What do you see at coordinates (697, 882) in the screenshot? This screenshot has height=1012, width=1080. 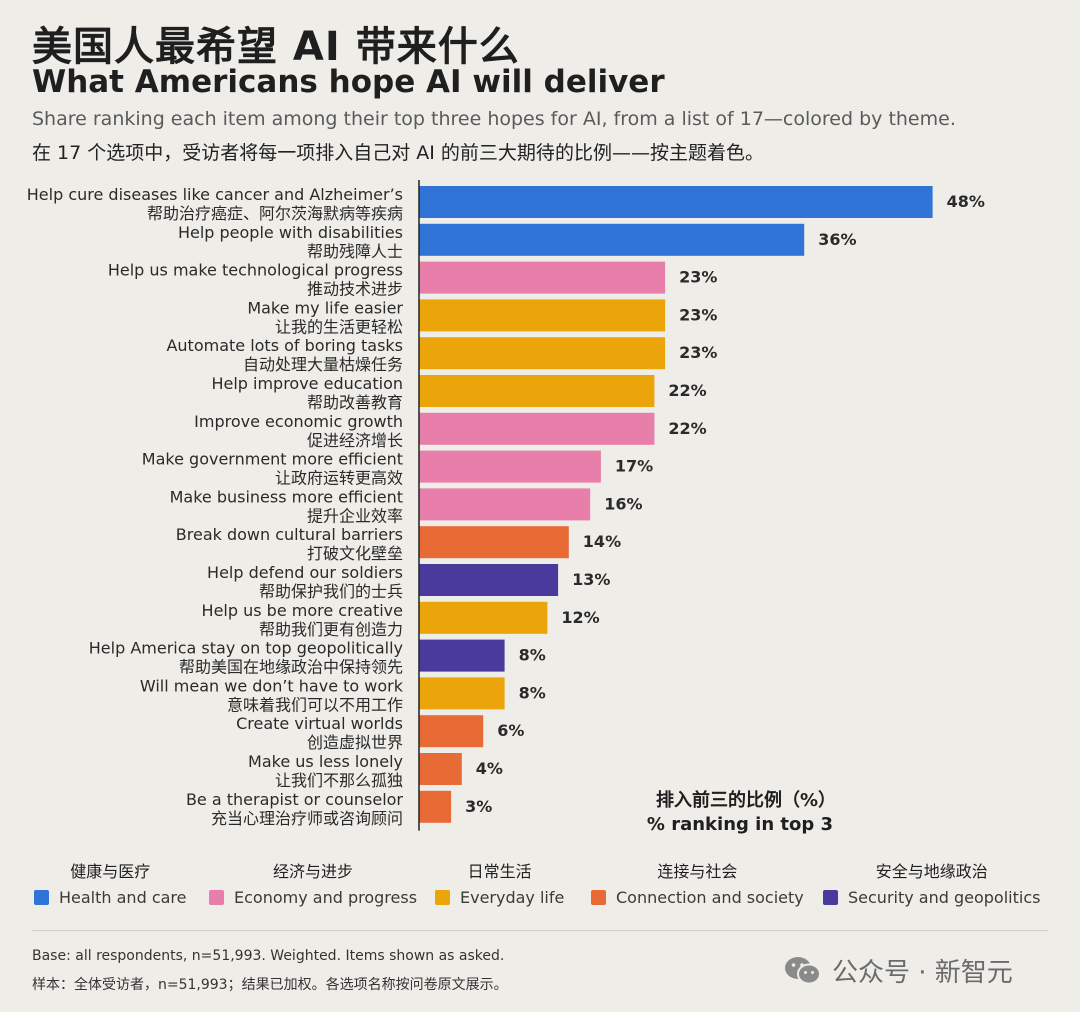 I see `legend-item: 连接与社会 Connection and society` at bounding box center [697, 882].